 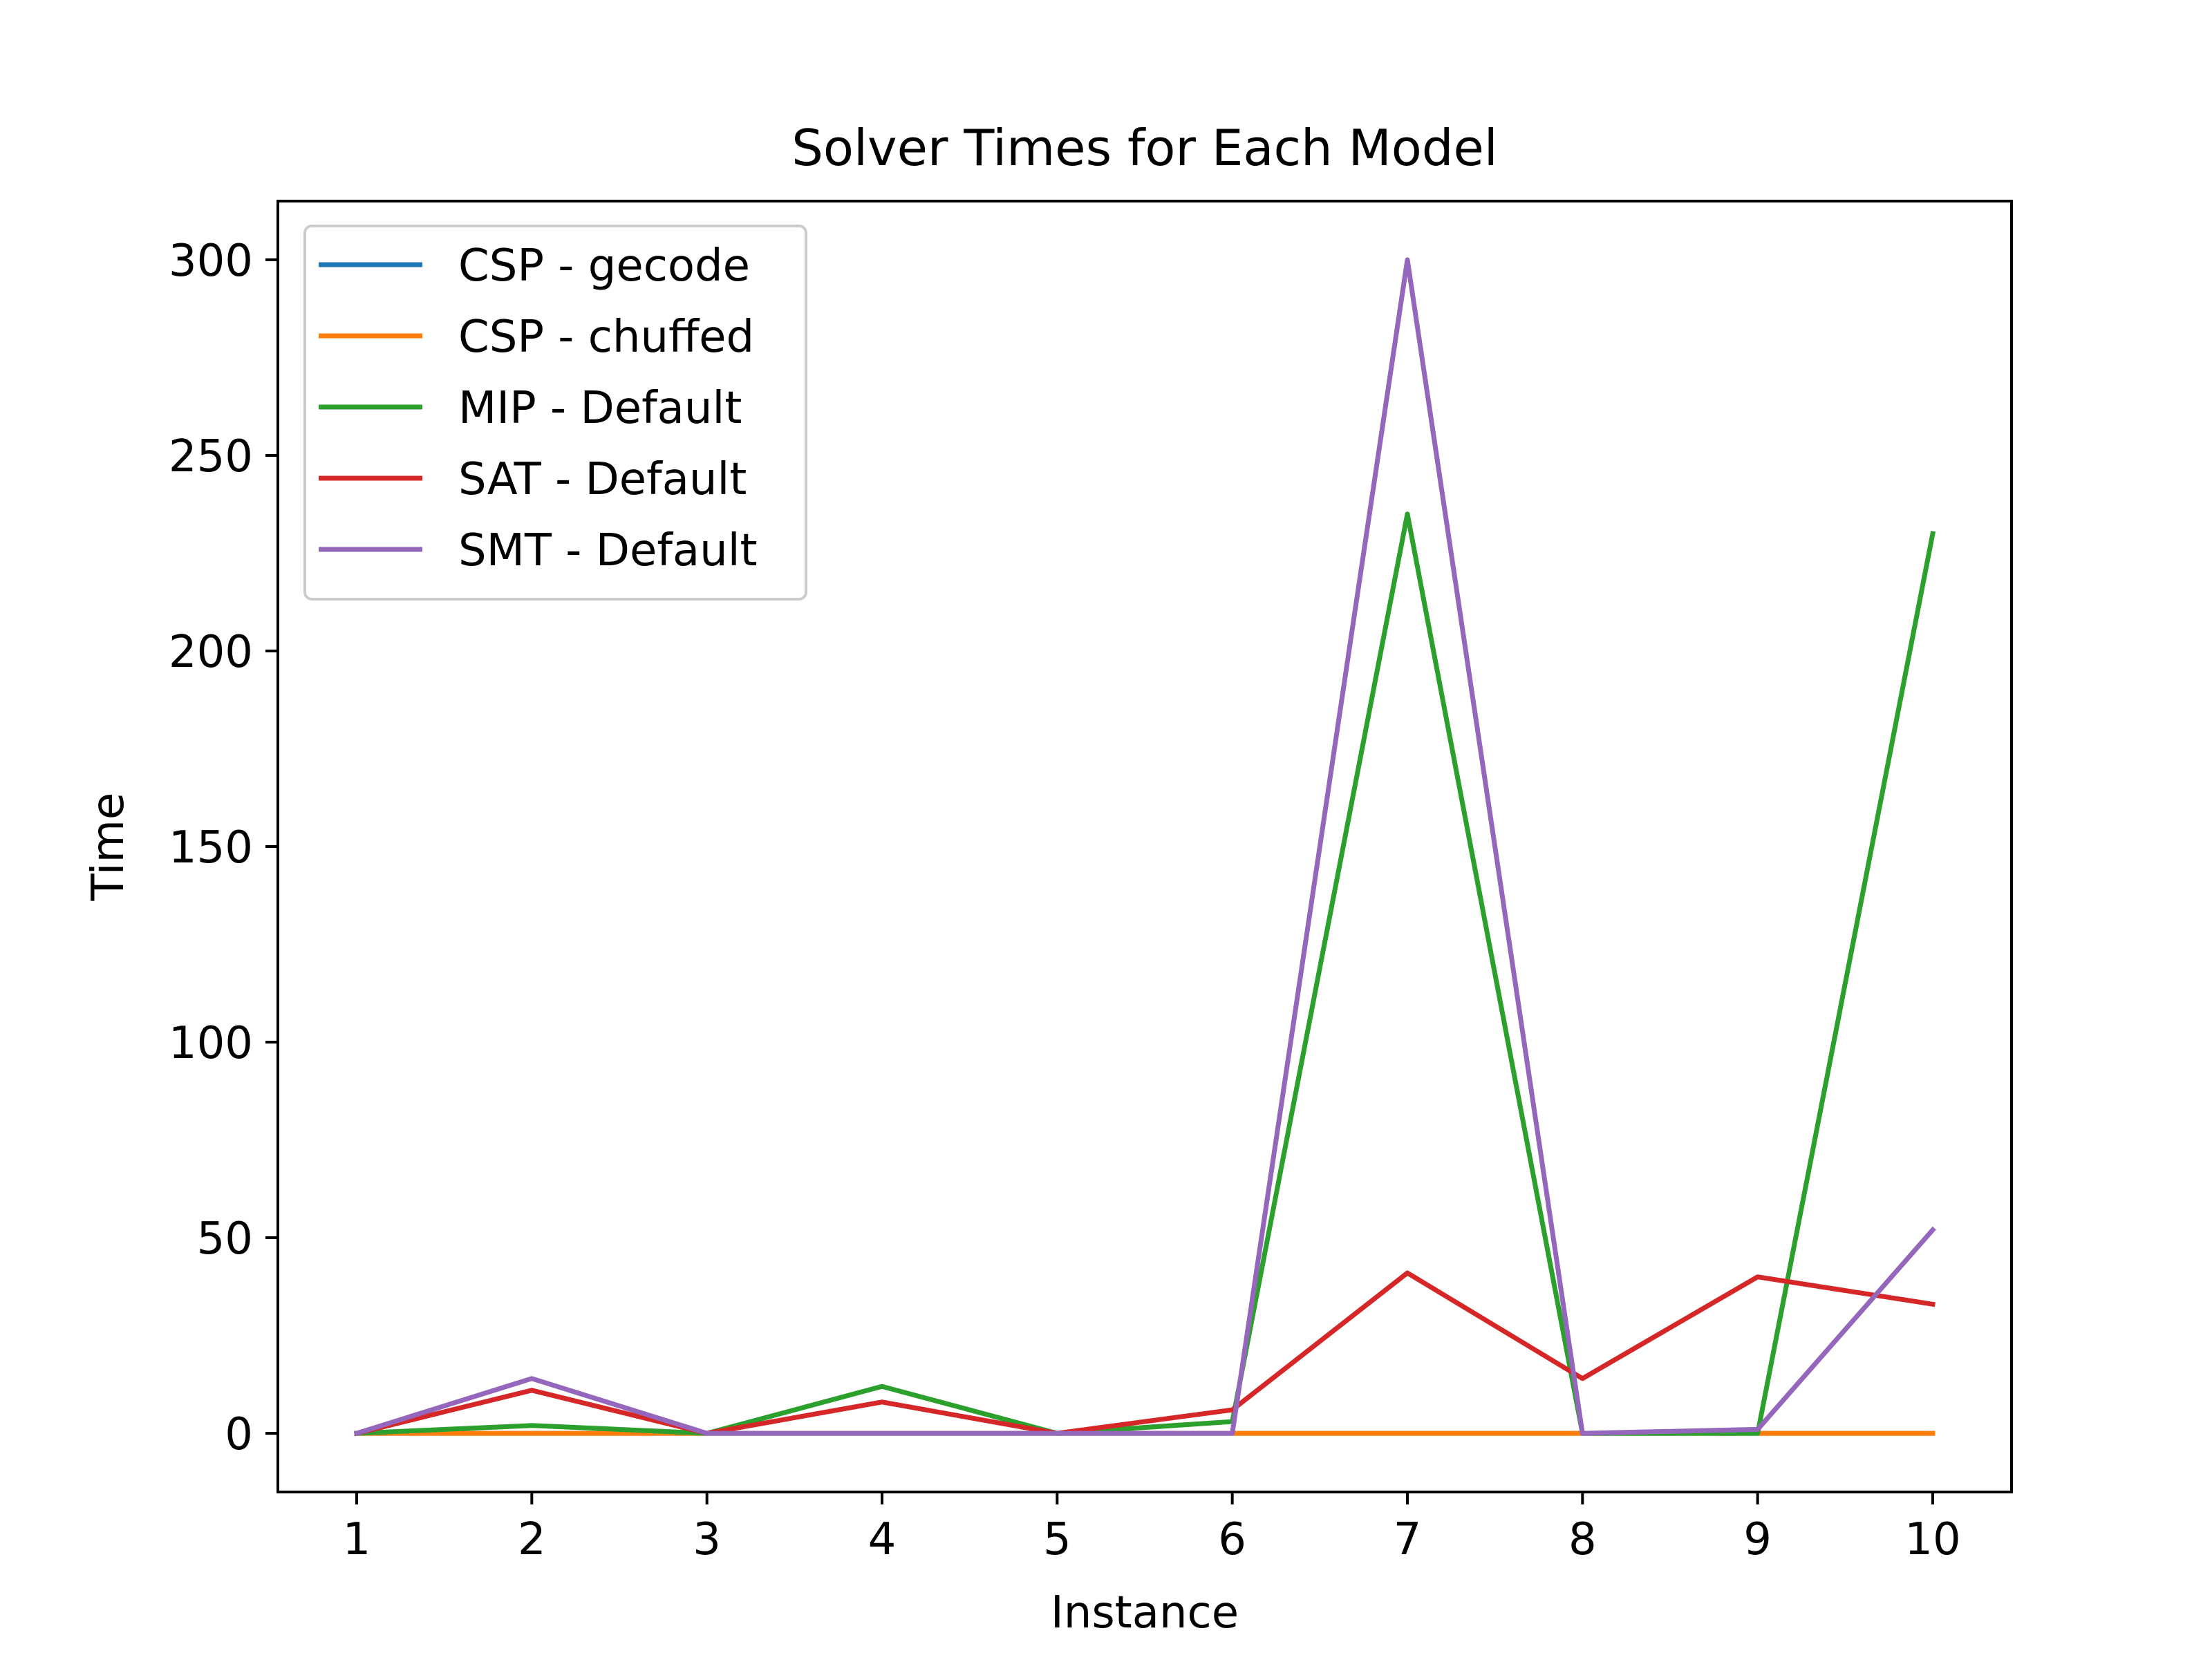 I want to click on y-tick-label: 250, so click(x=211, y=456).